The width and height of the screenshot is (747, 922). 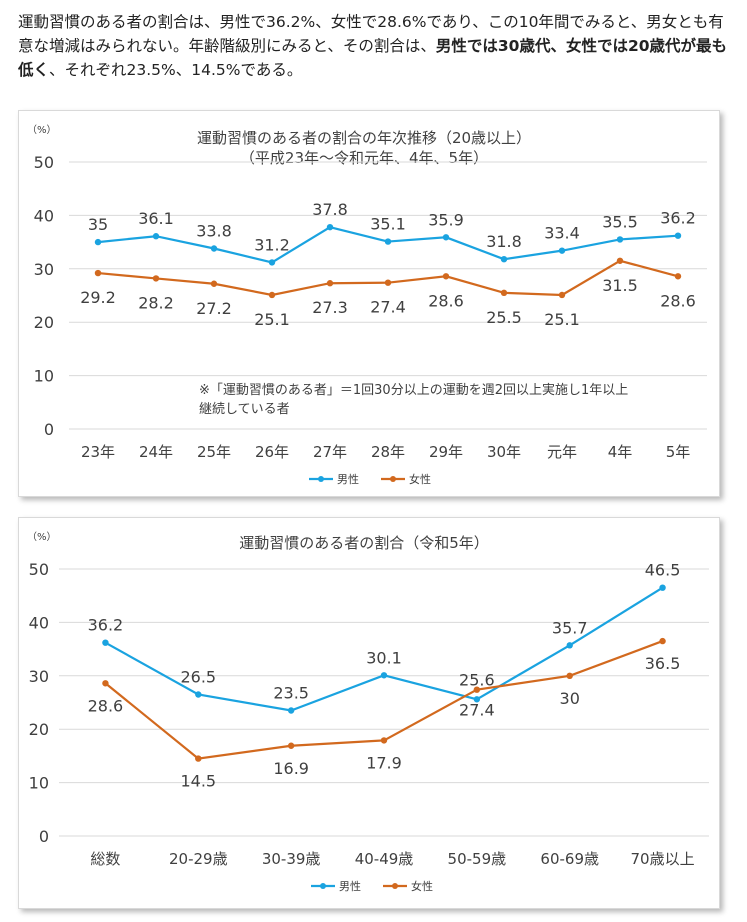 I want to click on c1-data-label: 37.8, so click(x=330, y=209).